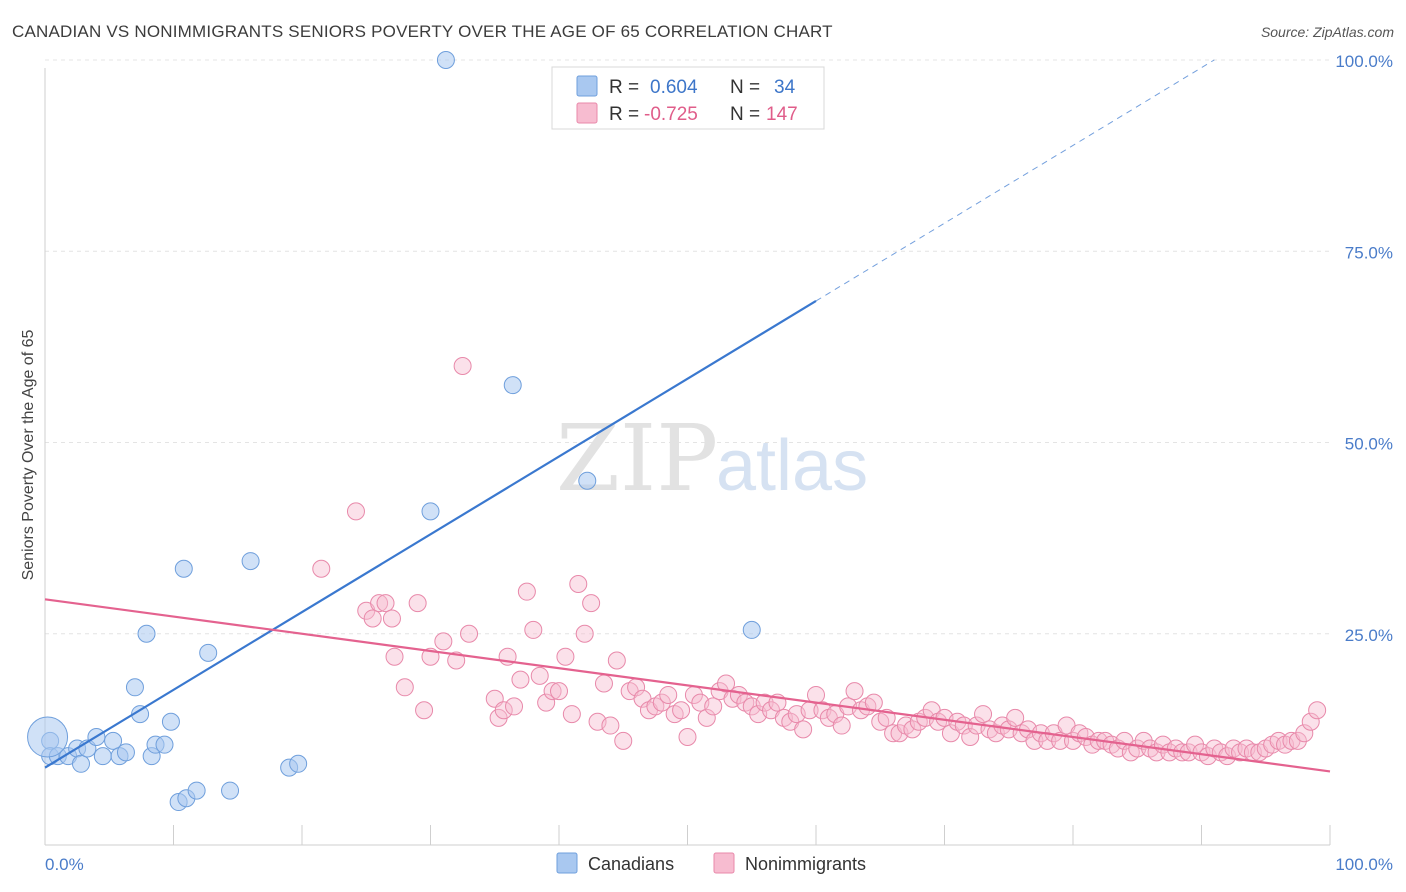 This screenshot has height=892, width=1406. I want to click on watermark-zip: ZIP, so click(637, 458).